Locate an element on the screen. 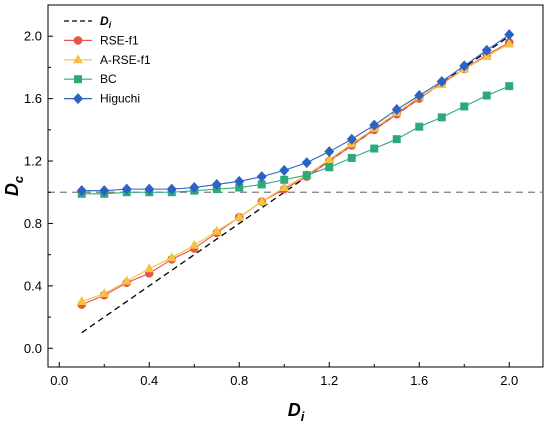  legend-marker-higuchi is located at coordinates (78, 99).